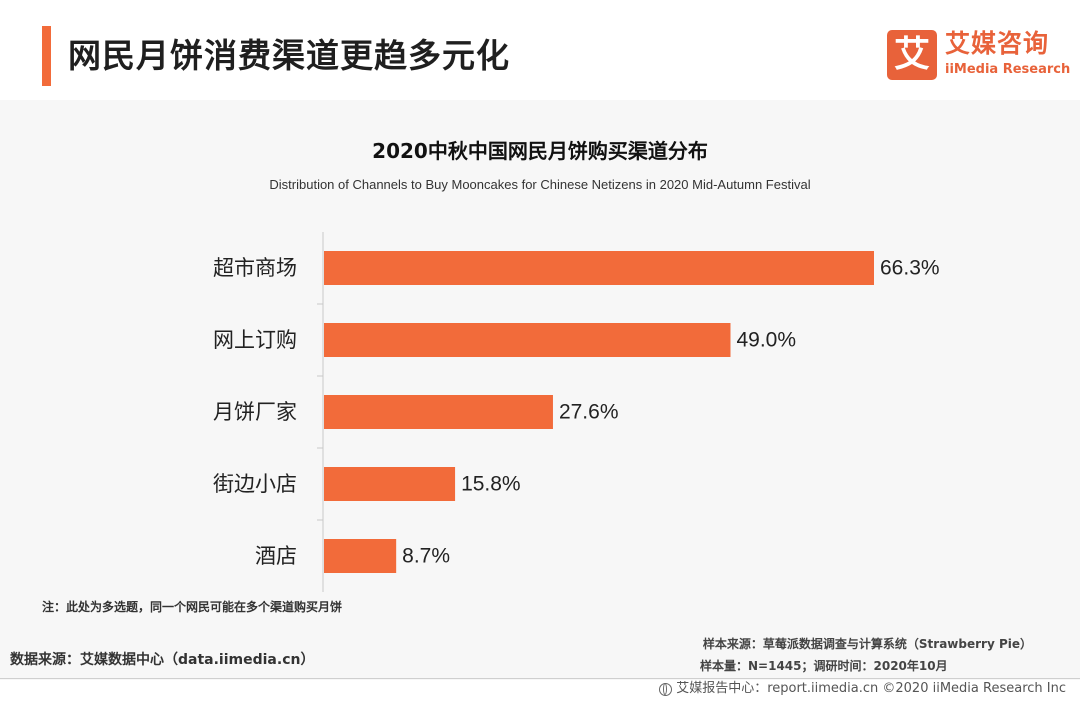 This screenshot has width=1080, height=702. Describe the element at coordinates (867, 644) in the screenshot. I see `sample-source: 样本来源：草莓派数据调查与计算系统（Strawberry Pie）` at that location.